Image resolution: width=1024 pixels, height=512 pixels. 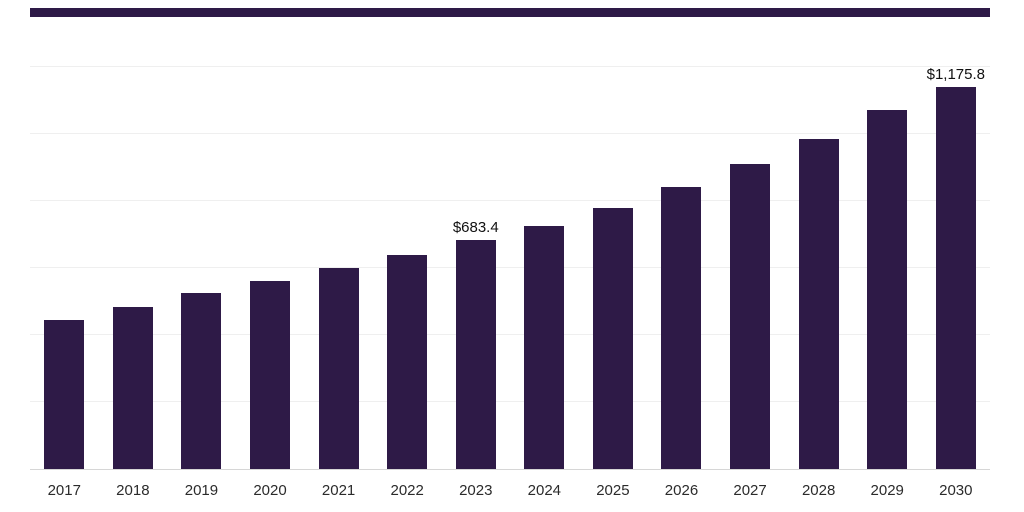 I want to click on bar-2020, so click(x=270, y=375).